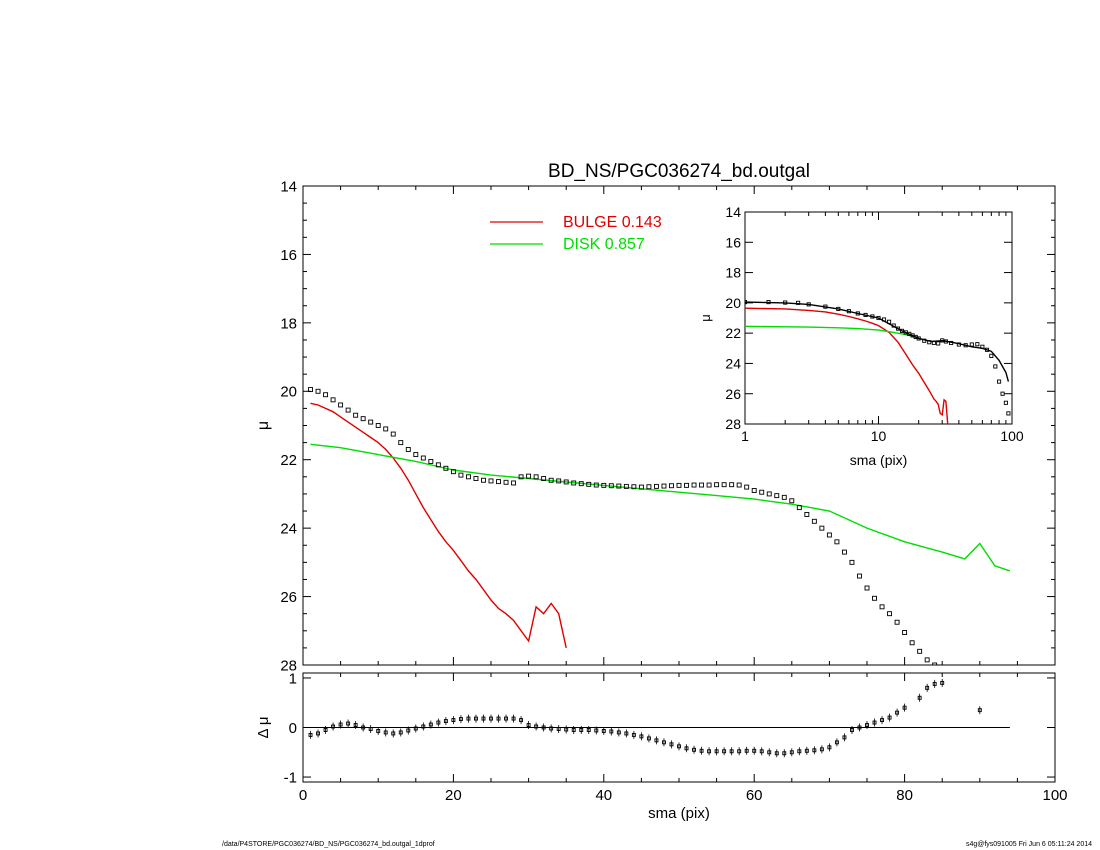  Describe the element at coordinates (879, 436) in the screenshot. I see `inset-xtick-label: 10` at that location.